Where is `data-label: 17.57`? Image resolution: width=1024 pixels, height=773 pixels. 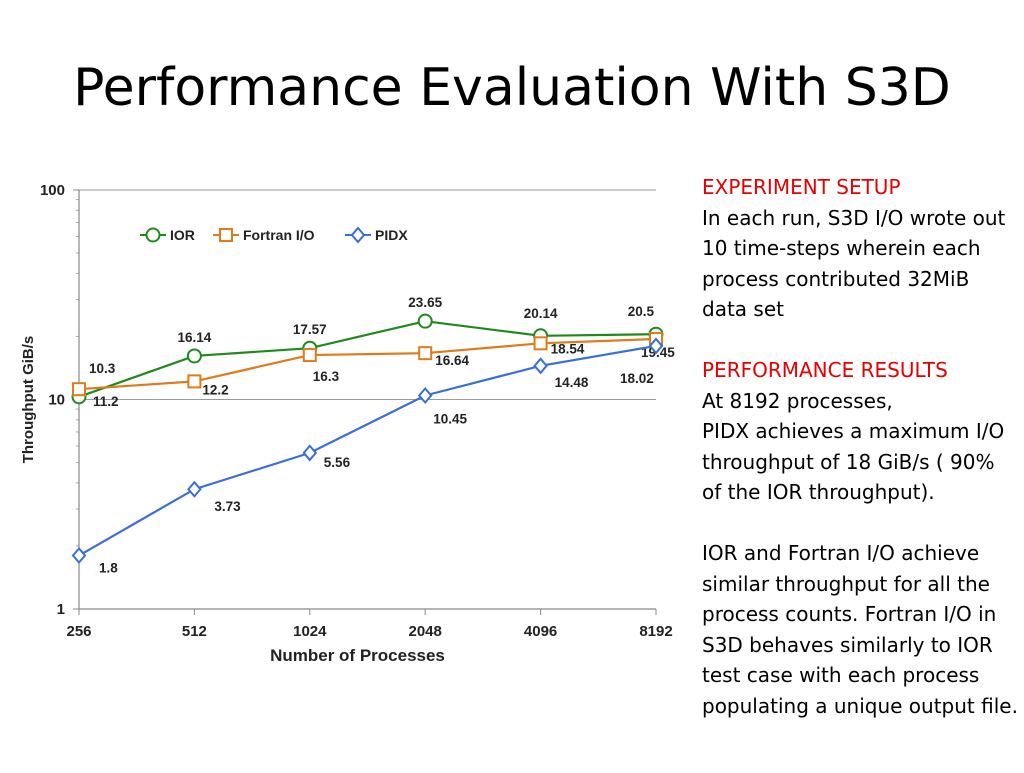 data-label: 17.57 is located at coordinates (310, 329).